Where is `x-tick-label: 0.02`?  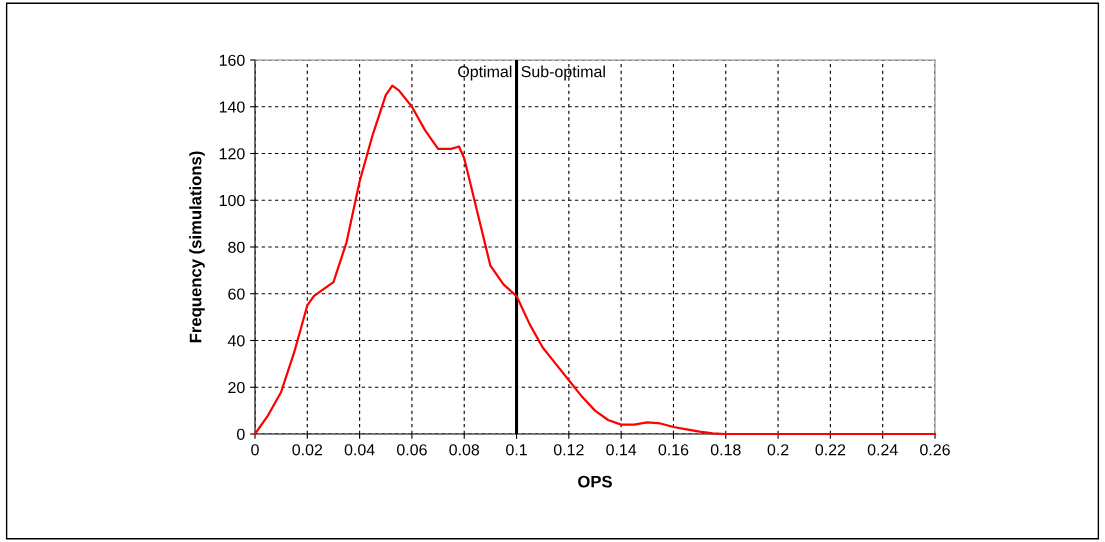 x-tick-label: 0.02 is located at coordinates (307, 450).